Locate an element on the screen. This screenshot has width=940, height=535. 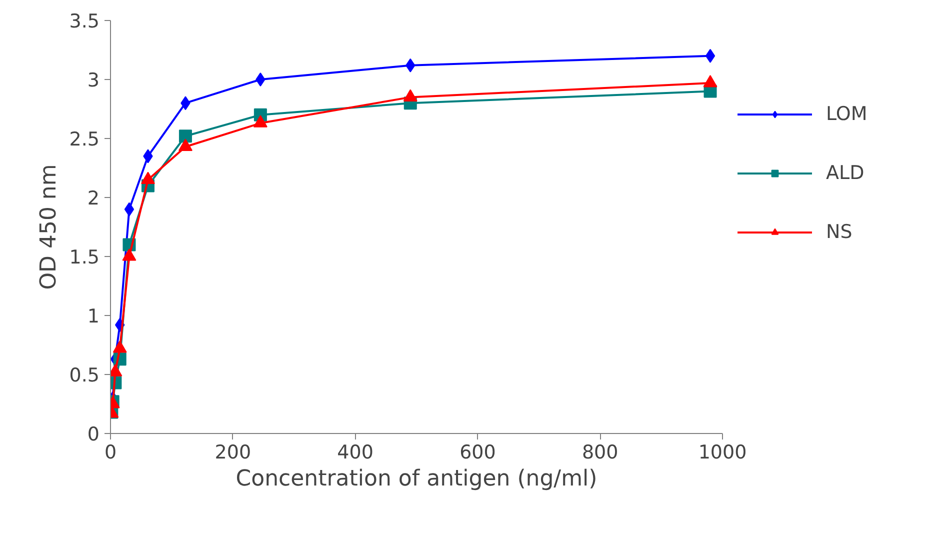
y-tick-label: 0.5 is located at coordinates (84, 375).